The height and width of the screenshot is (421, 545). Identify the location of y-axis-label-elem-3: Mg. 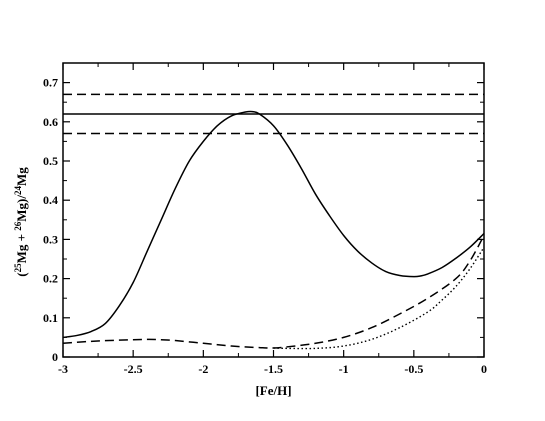
(21, 176).